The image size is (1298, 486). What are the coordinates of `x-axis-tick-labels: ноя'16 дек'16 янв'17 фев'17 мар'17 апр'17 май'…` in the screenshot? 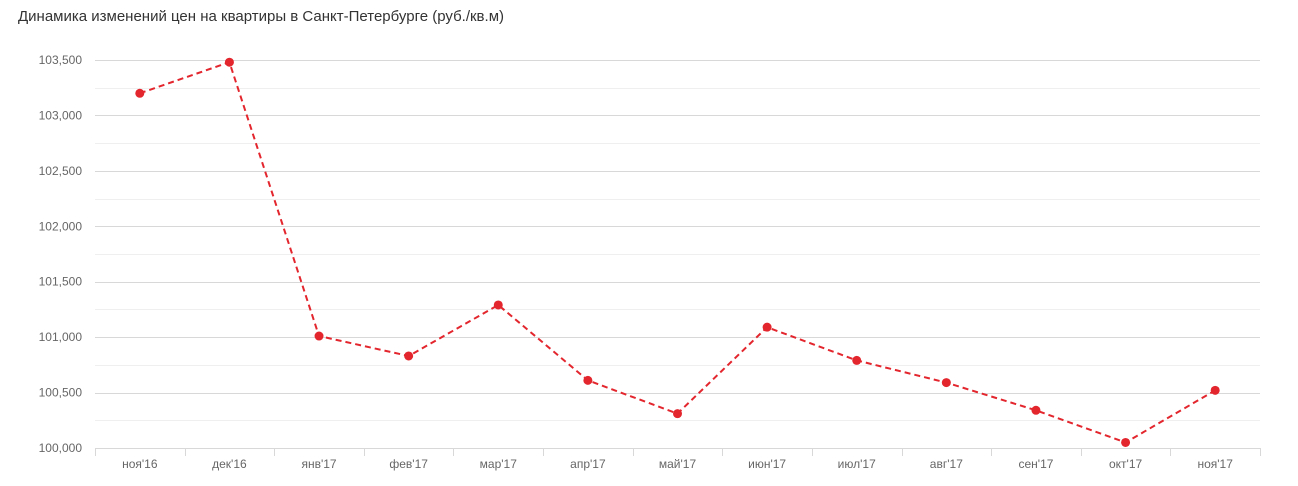 It's located at (677, 464).